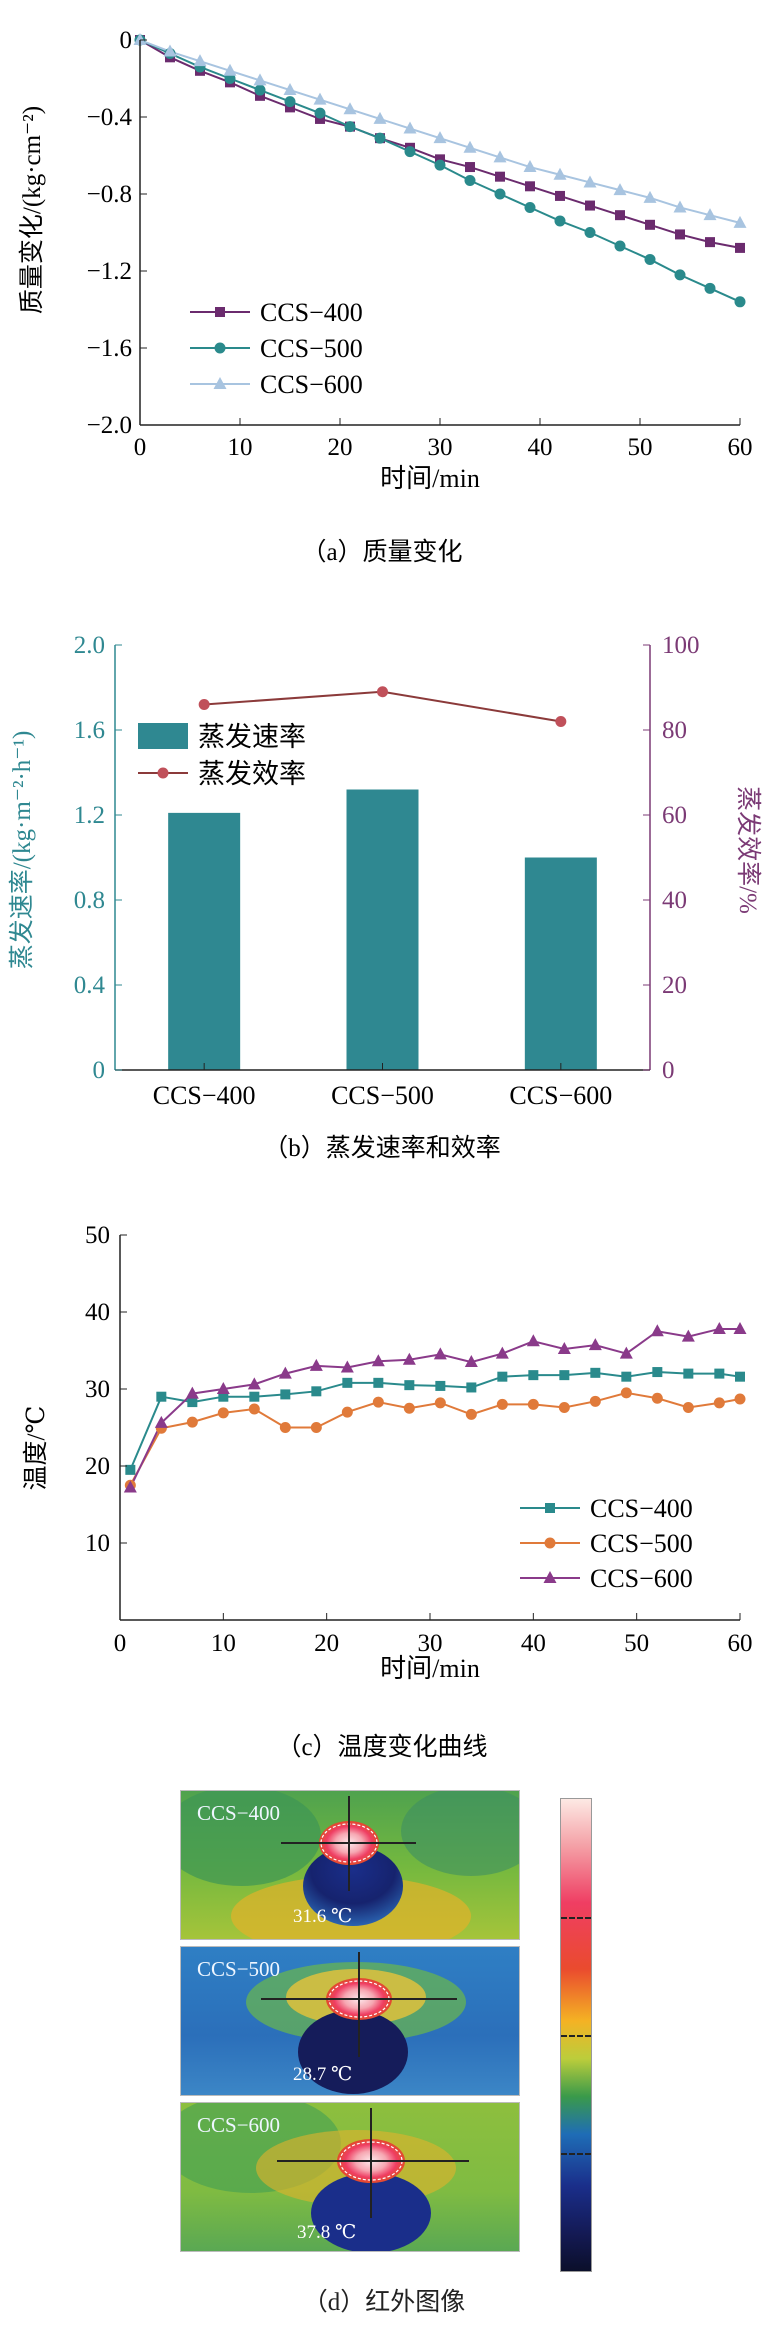 This screenshot has width=768, height=2327. I want to click on chart-a-y-tick-label: −0.4, so click(110, 117).